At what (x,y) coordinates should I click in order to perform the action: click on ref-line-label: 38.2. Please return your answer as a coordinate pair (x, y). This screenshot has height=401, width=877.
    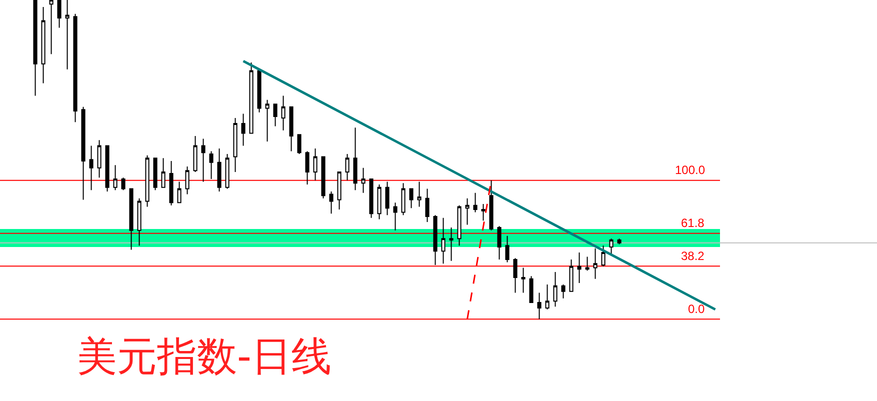
    Looking at the image, I should click on (693, 256).